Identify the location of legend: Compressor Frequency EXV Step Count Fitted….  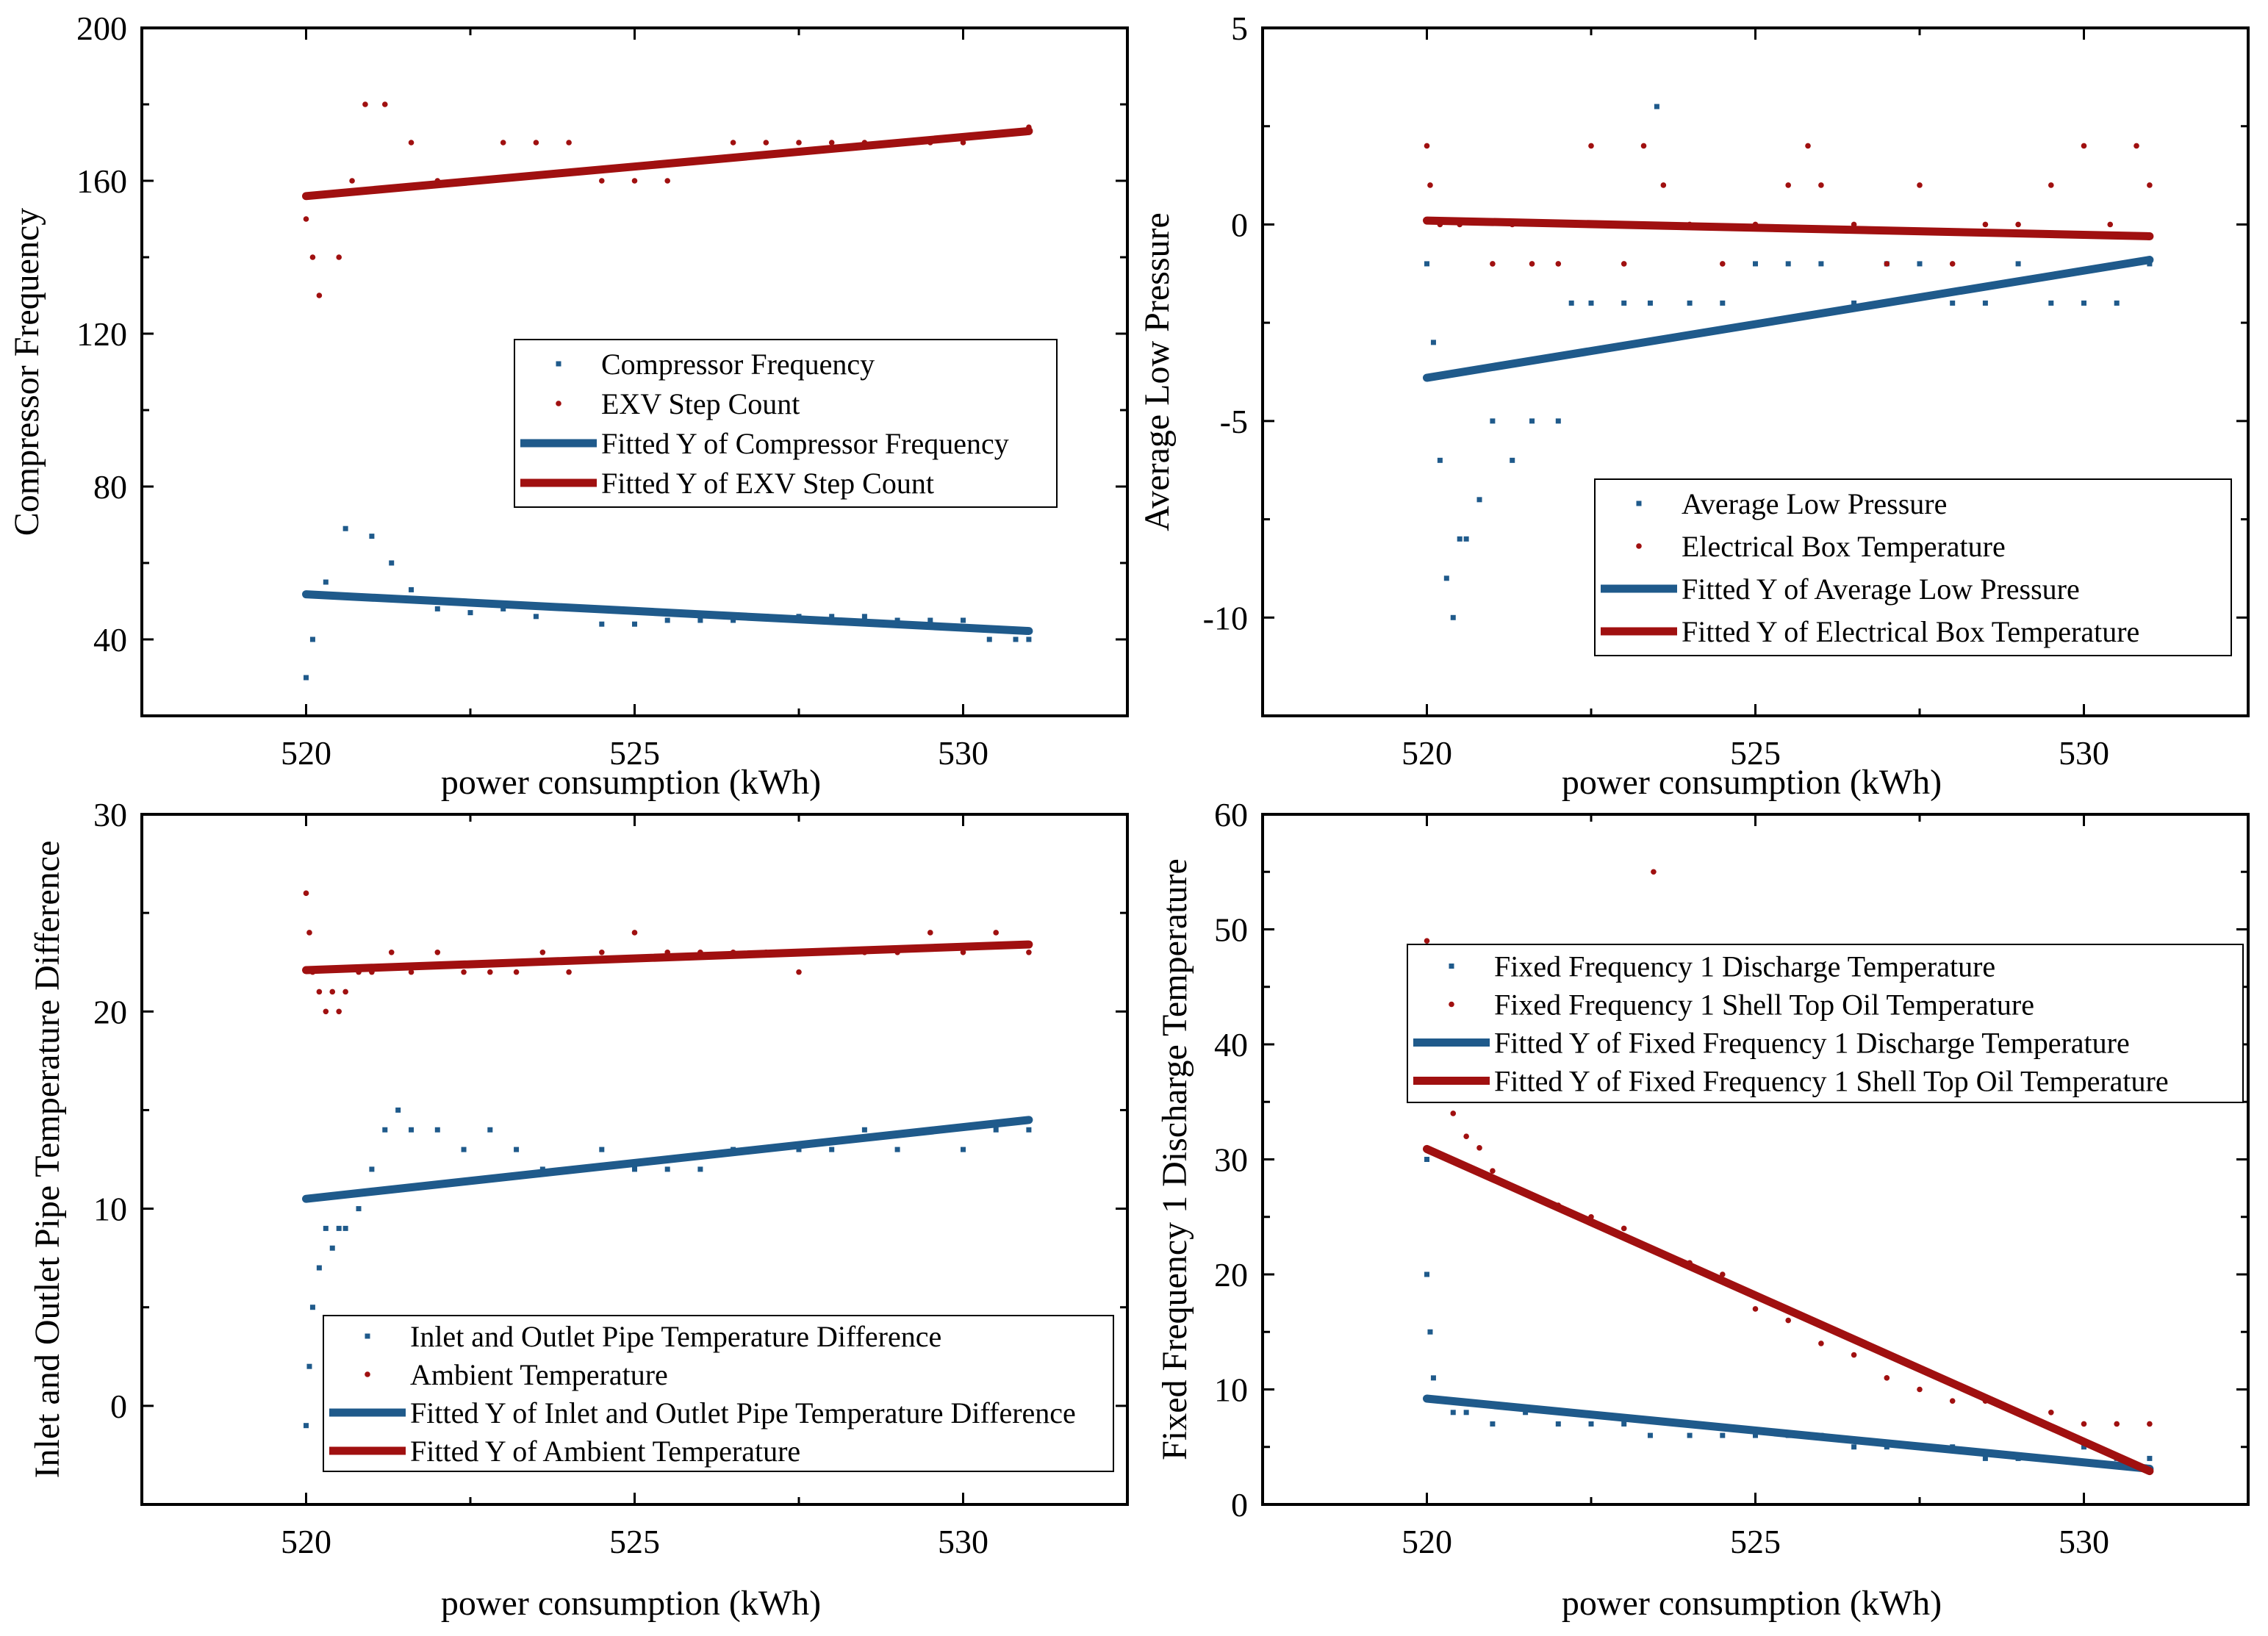
(786, 423).